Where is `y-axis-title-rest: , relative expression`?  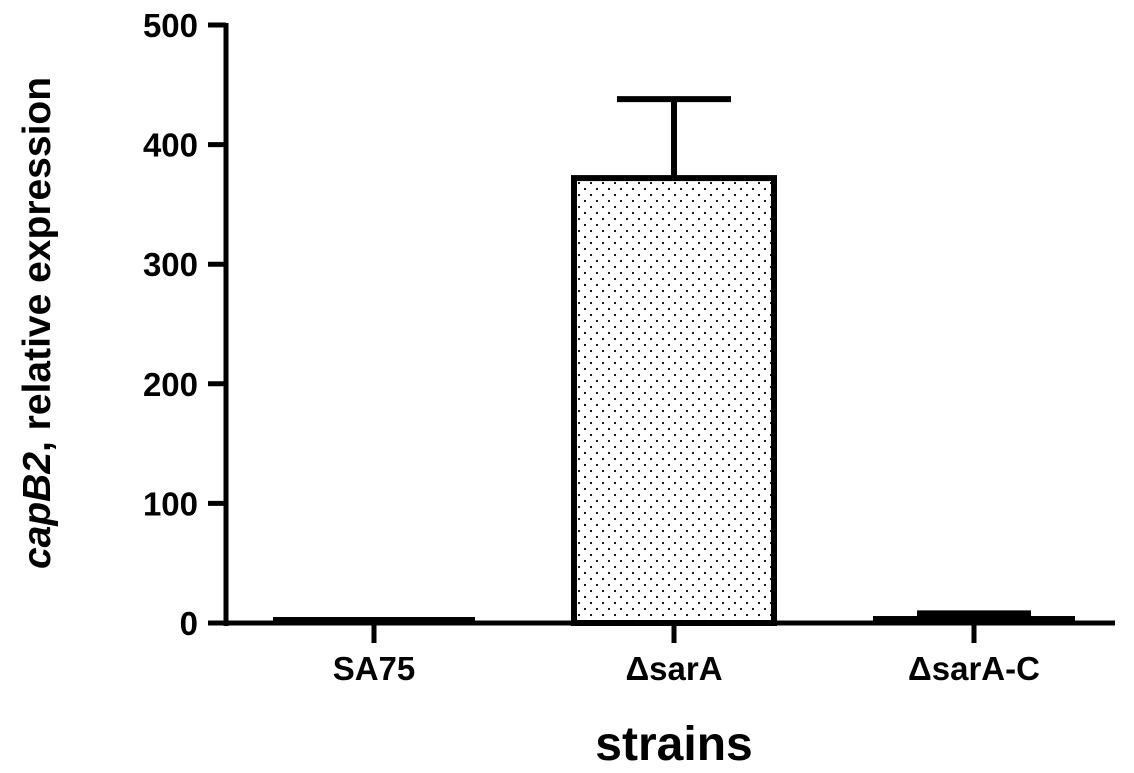
y-axis-title-rest: , relative expression is located at coordinates (37, 264).